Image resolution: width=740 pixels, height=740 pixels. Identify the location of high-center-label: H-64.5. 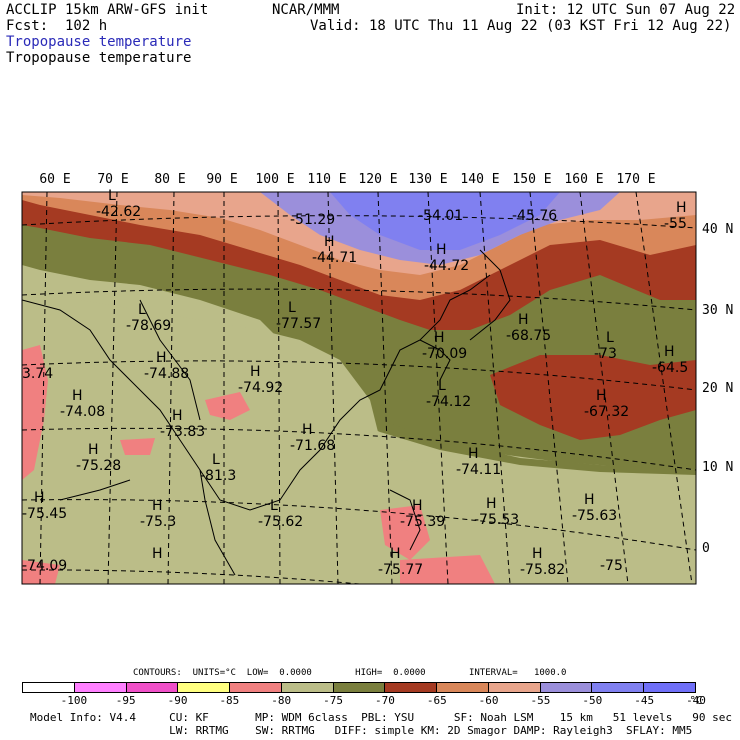
(670, 360).